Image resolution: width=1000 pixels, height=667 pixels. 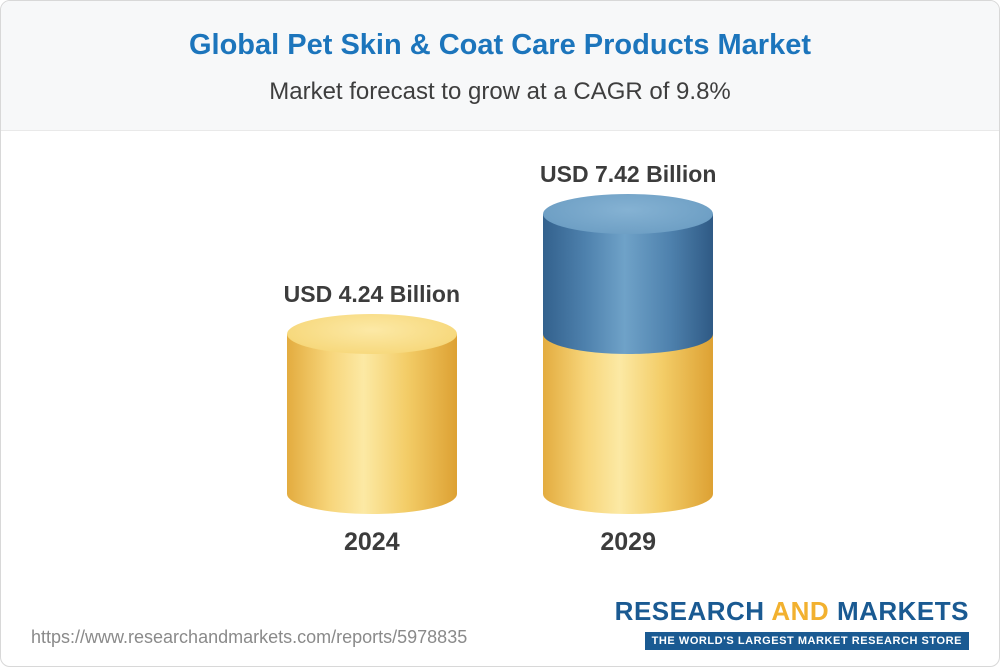 I want to click on bar-2029-growth-section, so click(x=628, y=274).